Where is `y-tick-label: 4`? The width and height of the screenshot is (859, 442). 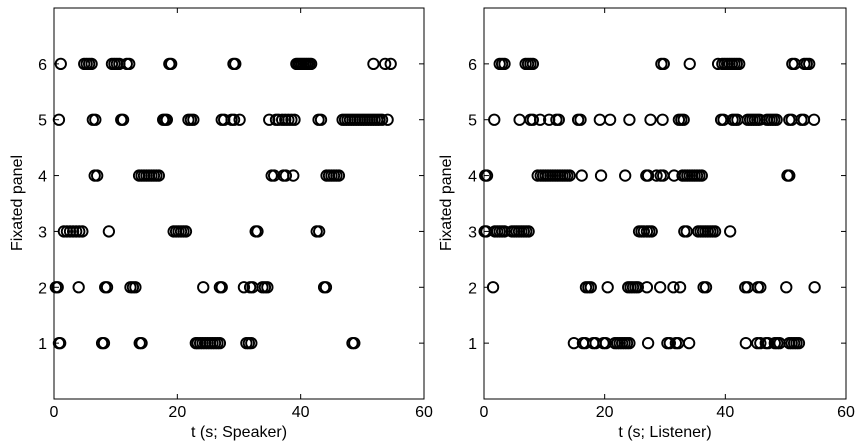 y-tick-label: 4 is located at coordinates (42, 177).